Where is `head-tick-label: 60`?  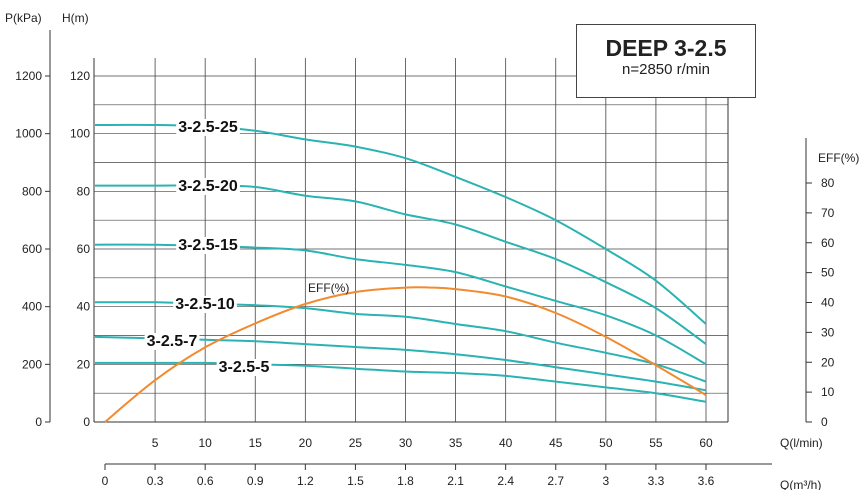
head-tick-label: 60 is located at coordinates (84, 249).